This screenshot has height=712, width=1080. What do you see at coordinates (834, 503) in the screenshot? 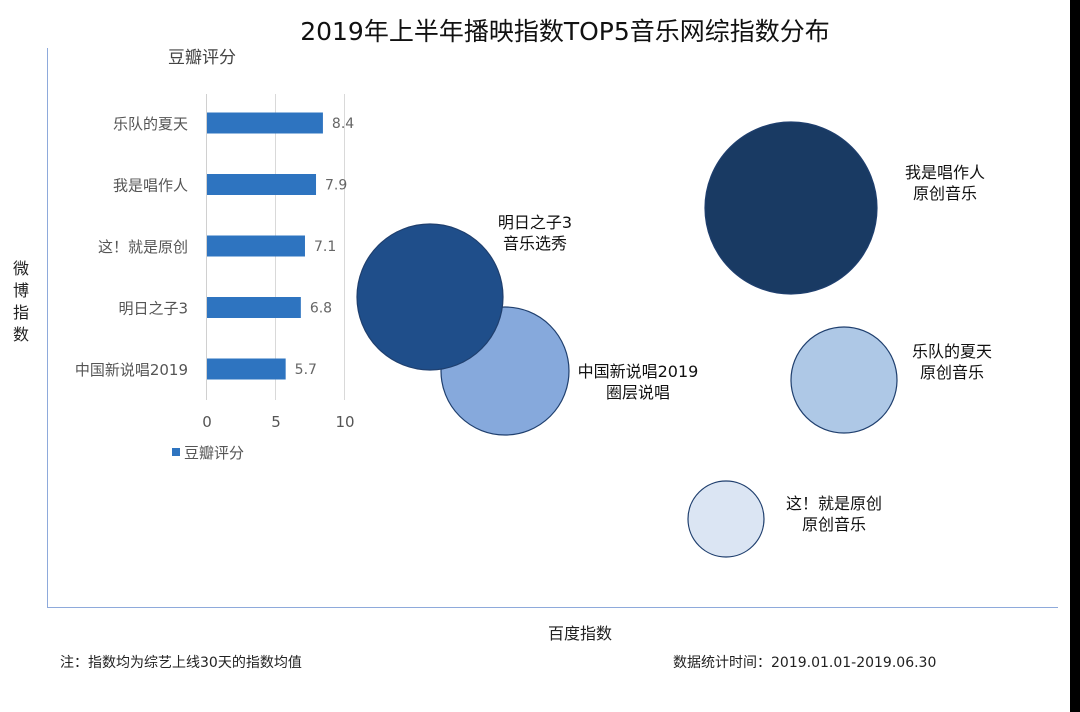
I see `bubble-name-label: 这！就是原创` at bounding box center [834, 503].